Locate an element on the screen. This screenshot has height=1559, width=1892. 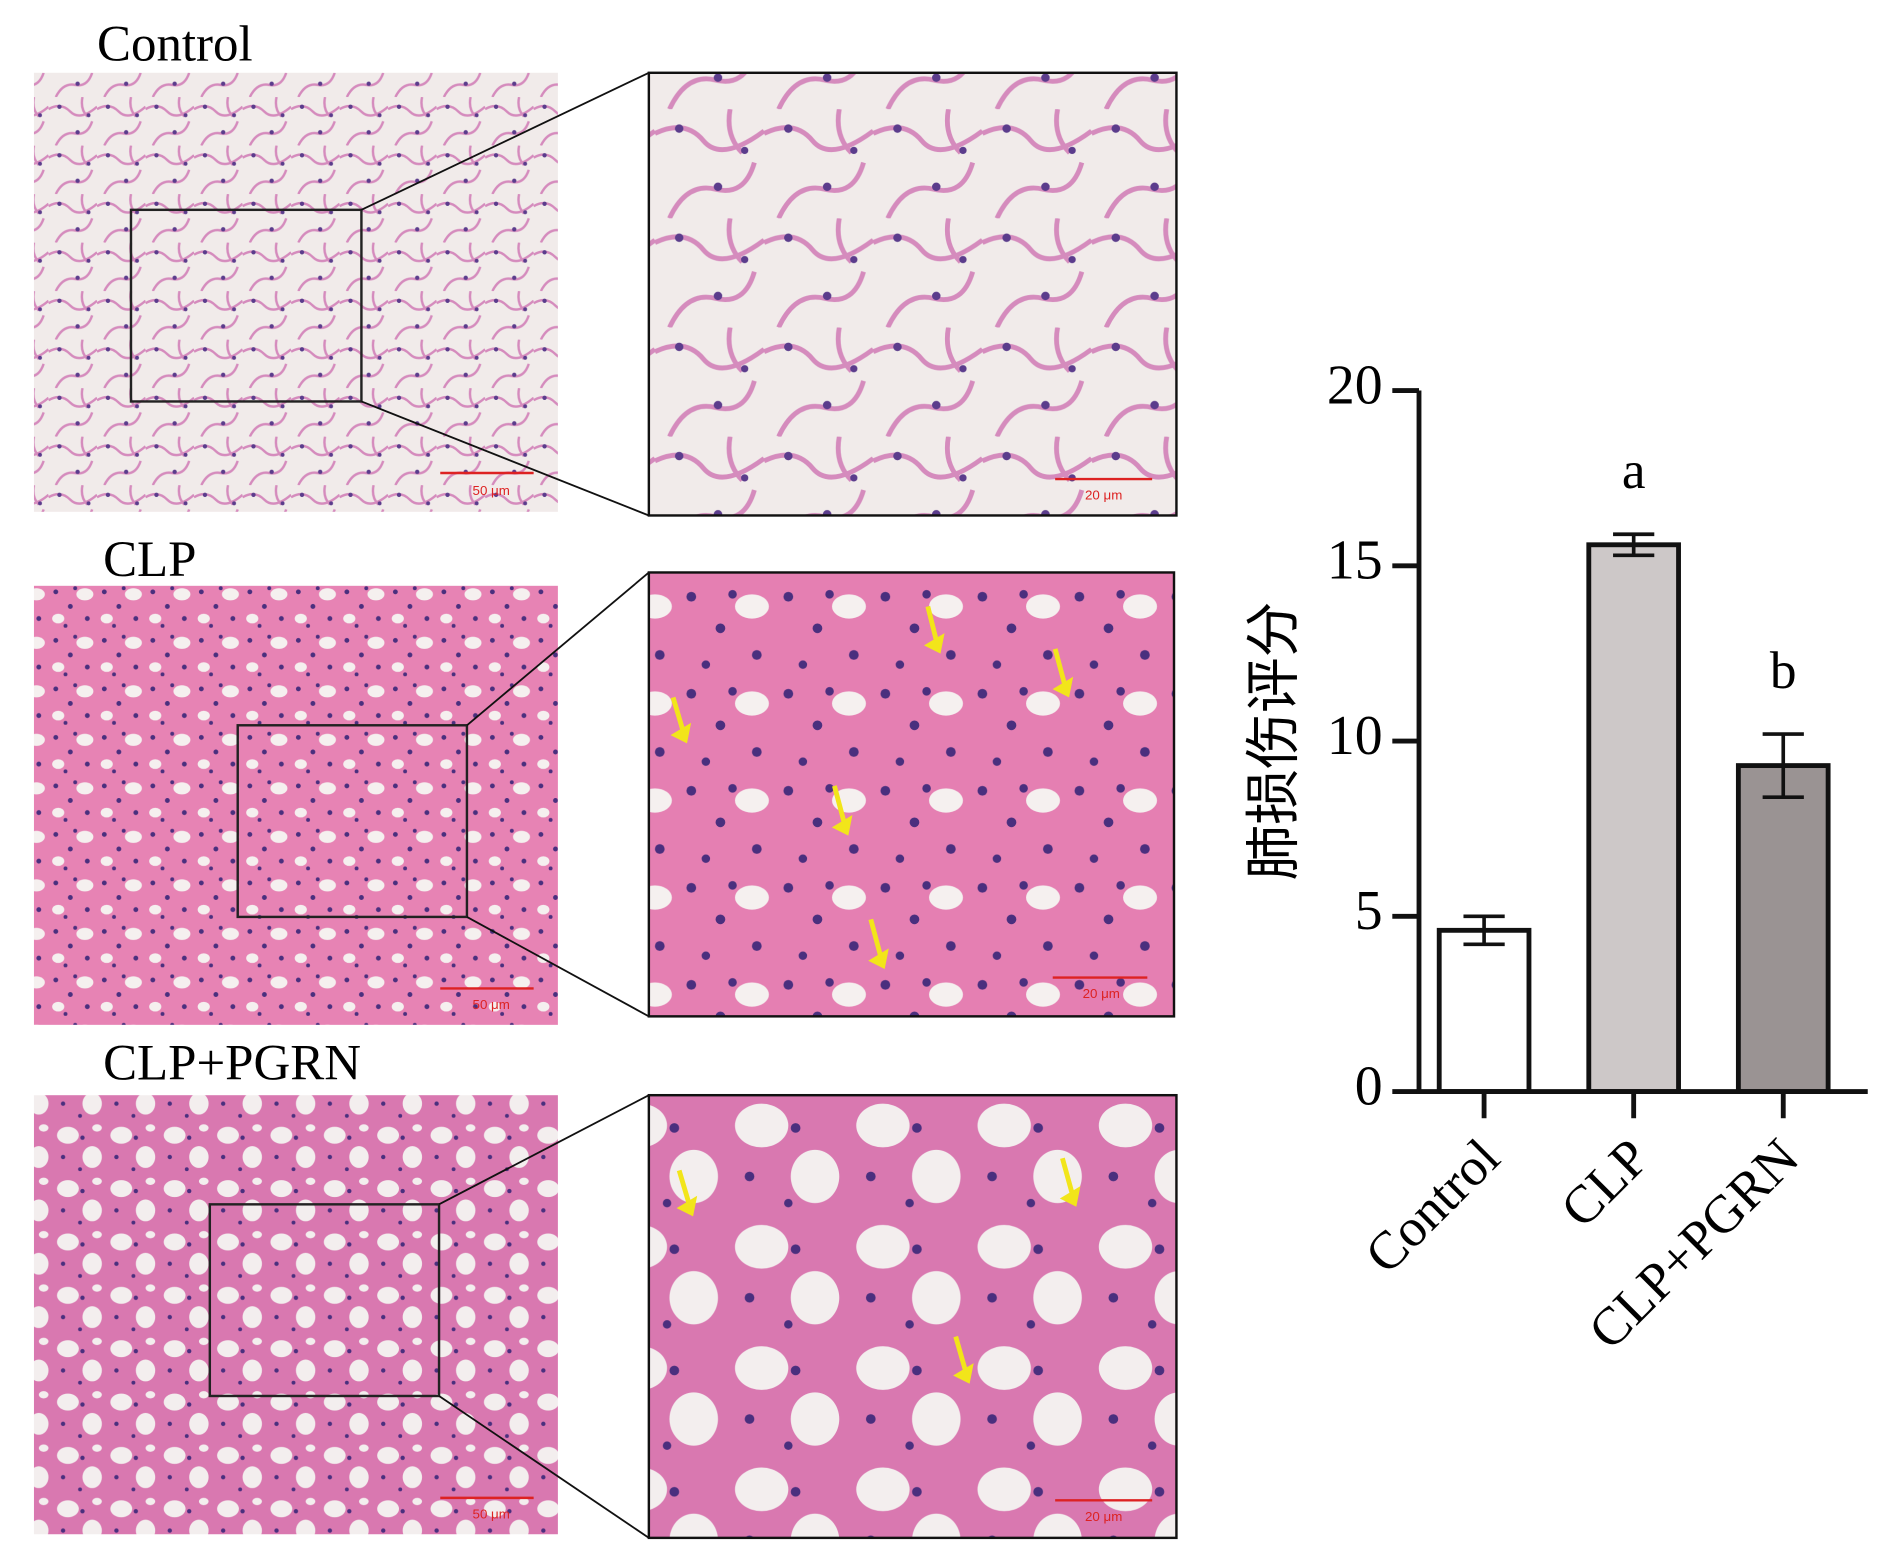
y-tick-label: 5 is located at coordinates (1369, 911).